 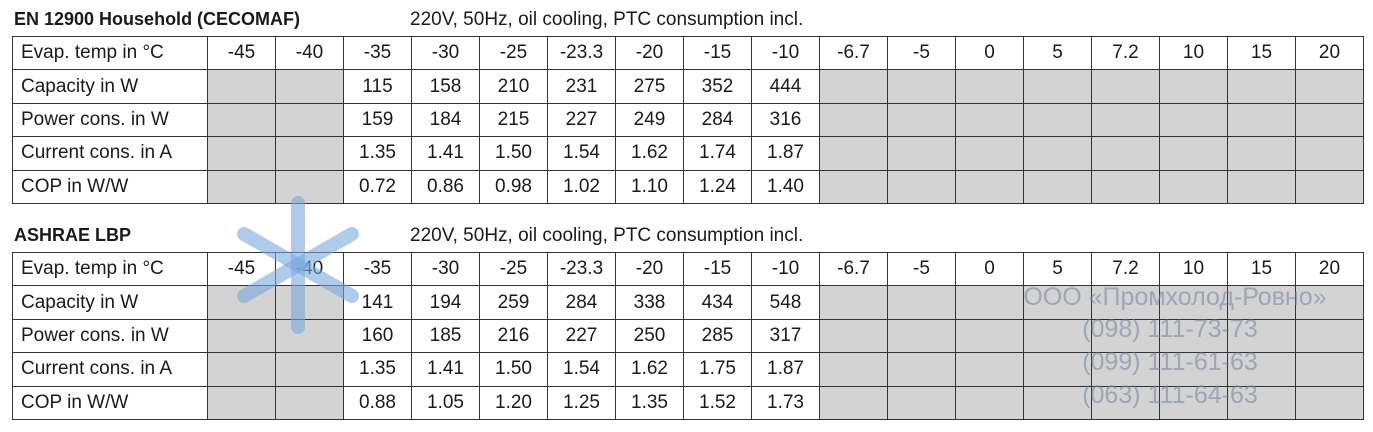 I want to click on value-cell: 249, so click(x=649, y=120).